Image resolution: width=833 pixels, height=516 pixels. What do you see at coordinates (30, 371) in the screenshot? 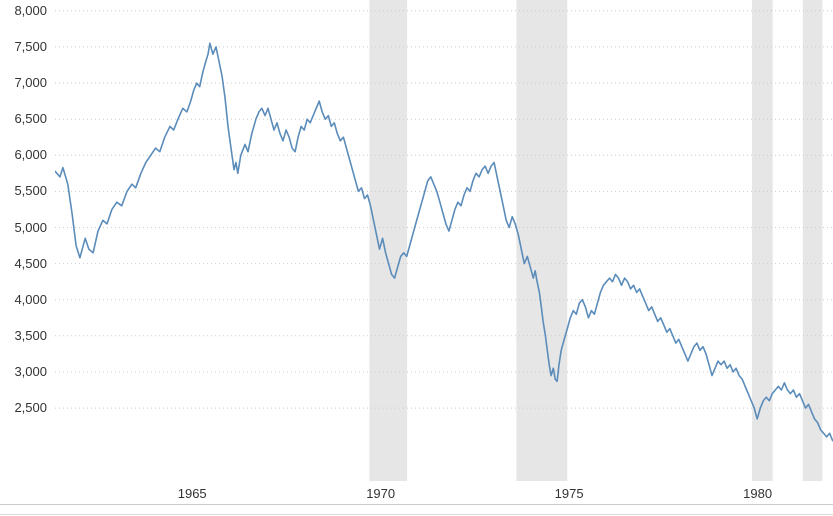
I see `y-tick-label: 3,000` at bounding box center [30, 371].